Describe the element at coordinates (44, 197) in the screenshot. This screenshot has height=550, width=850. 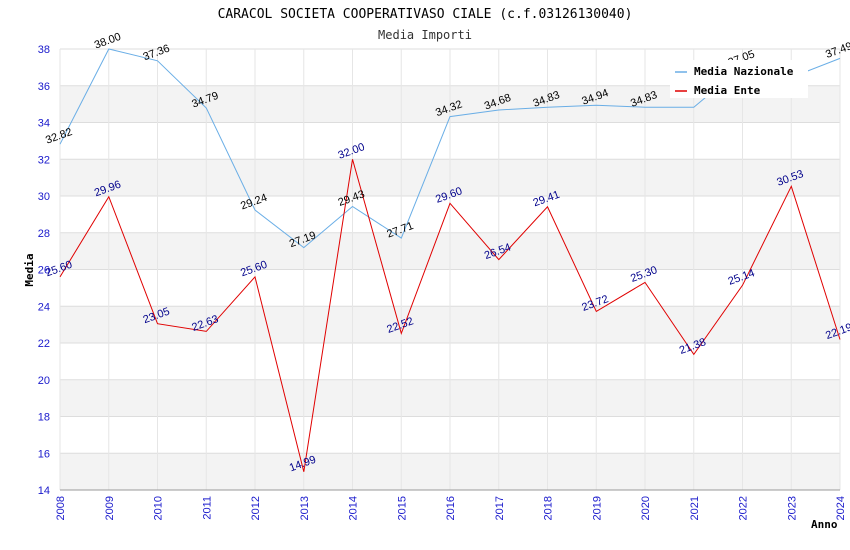
I see `y-tick-label: 30` at that location.